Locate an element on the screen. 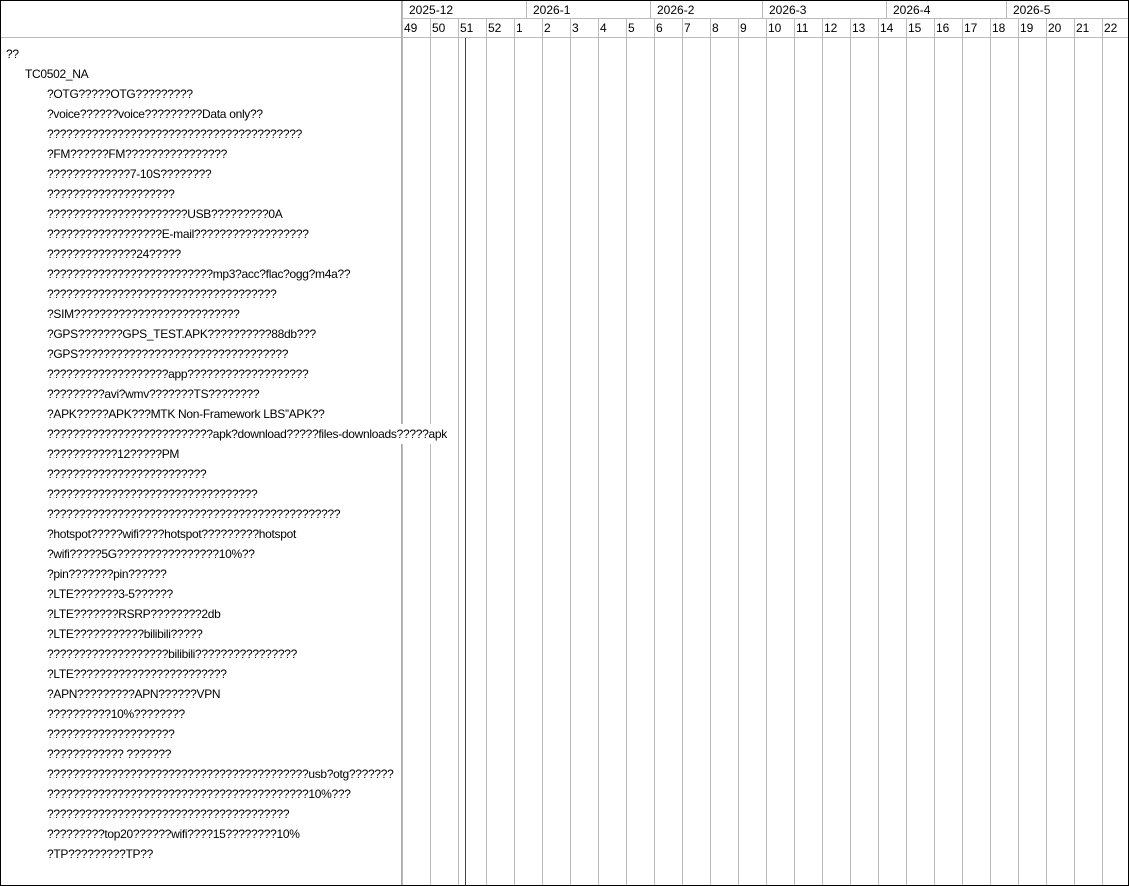 The width and height of the screenshot is (1129, 886). week-header: 22 is located at coordinates (1111, 28).